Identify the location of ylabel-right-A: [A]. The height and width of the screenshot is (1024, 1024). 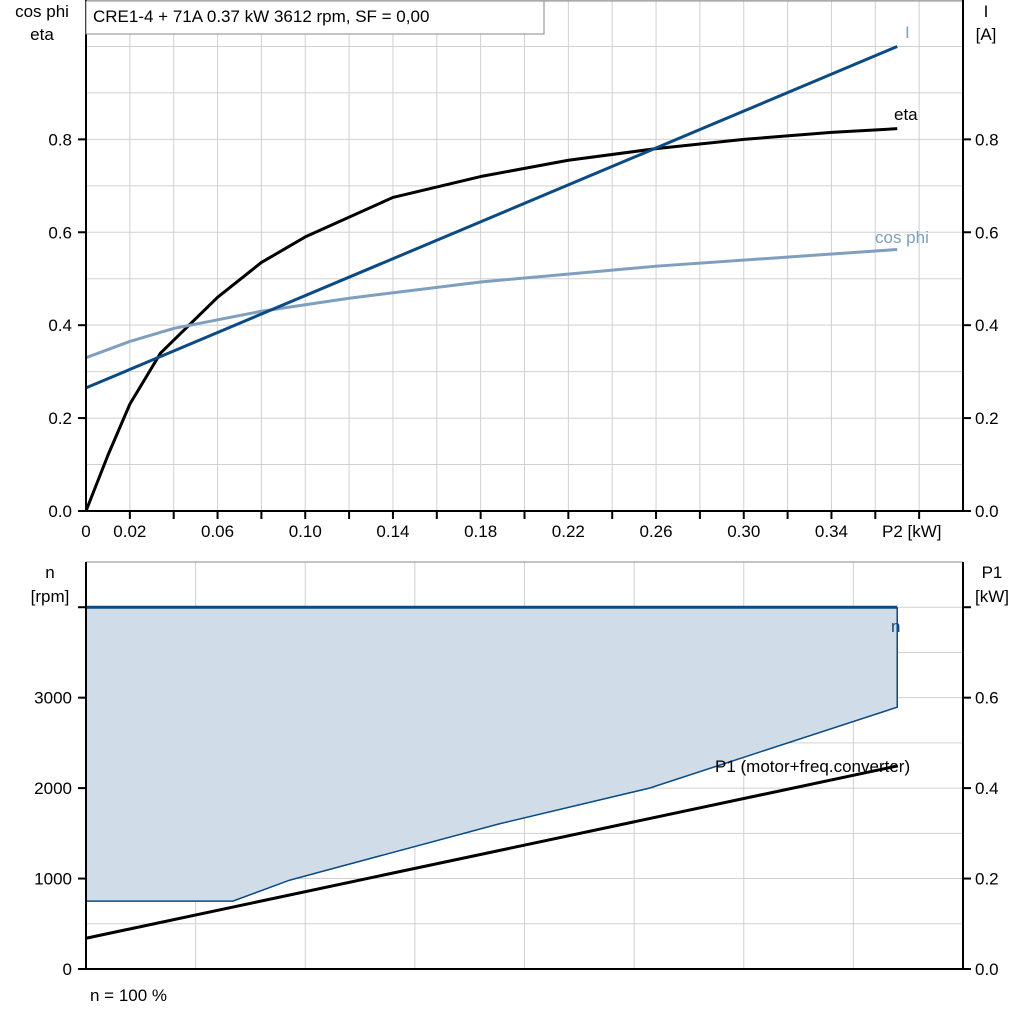
(986, 34).